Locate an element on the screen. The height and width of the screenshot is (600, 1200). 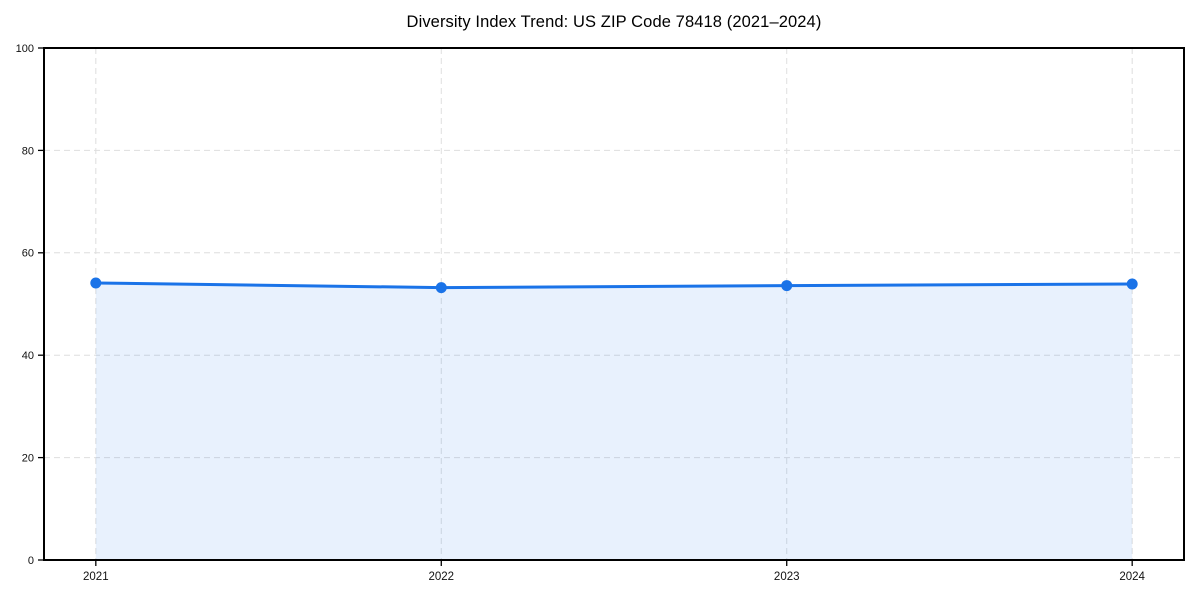
data-point-2023 is located at coordinates (787, 286).